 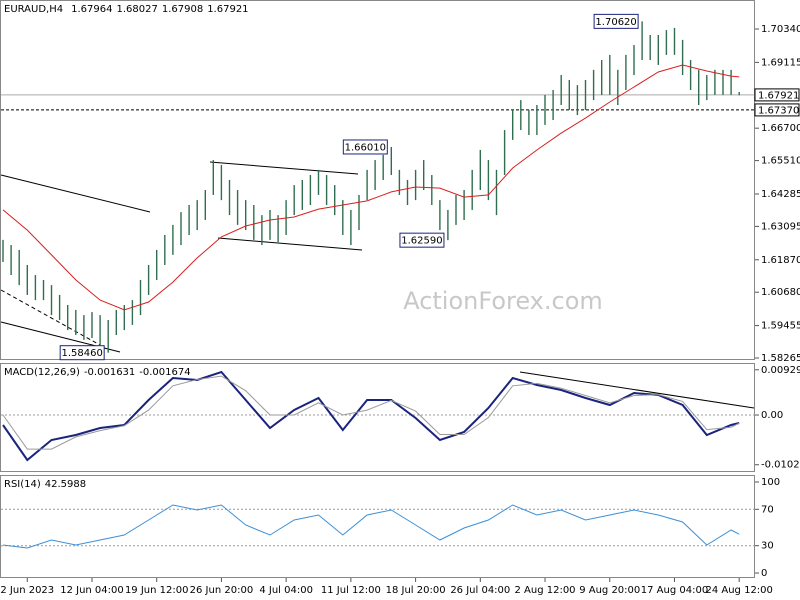 What do you see at coordinates (227, 9) in the screenshot?
I see `quote-value: 1.67921` at bounding box center [227, 9].